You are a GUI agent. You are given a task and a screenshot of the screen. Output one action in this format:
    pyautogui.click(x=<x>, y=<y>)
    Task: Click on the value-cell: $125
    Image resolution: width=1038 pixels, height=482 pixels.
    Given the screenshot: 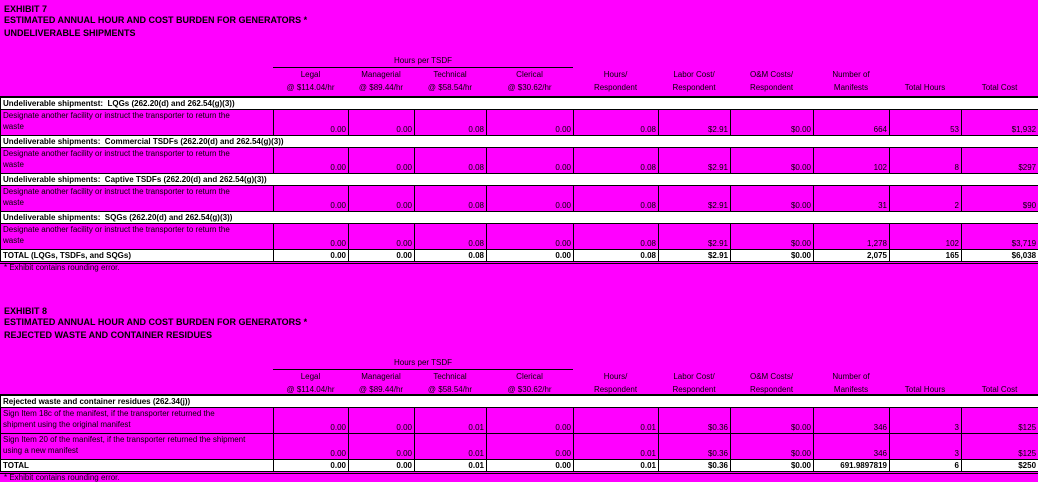 What is the action you would take?
    pyautogui.click(x=999, y=446)
    